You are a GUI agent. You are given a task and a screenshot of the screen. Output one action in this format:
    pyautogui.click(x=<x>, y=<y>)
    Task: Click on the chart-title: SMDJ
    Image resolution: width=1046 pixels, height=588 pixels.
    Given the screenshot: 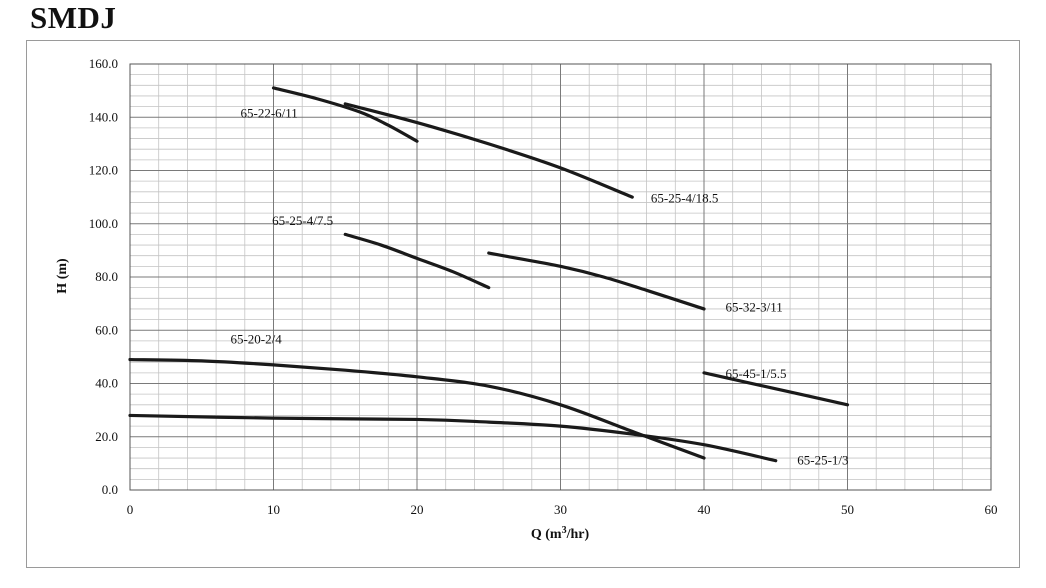 What is the action you would take?
    pyautogui.click(x=73, y=17)
    